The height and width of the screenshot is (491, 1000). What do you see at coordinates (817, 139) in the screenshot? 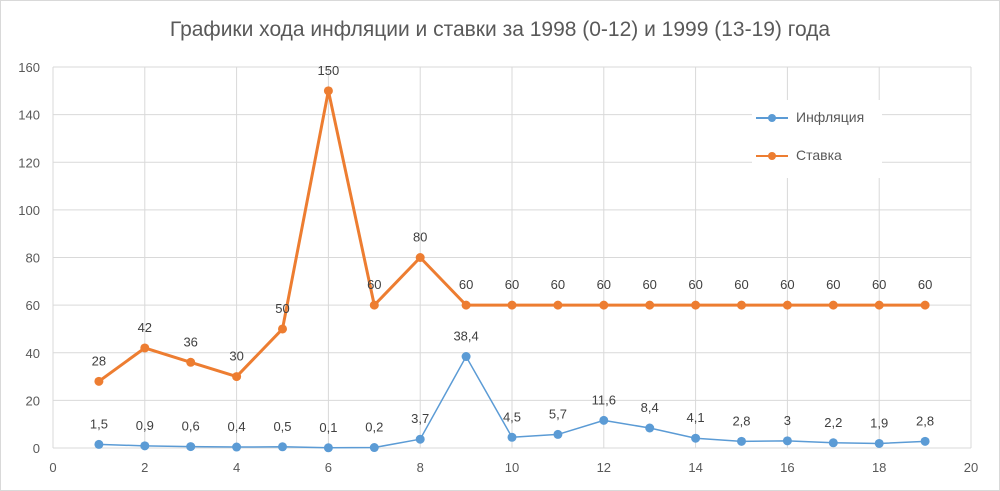
I see `legend: Инфляция Ставка` at bounding box center [817, 139].